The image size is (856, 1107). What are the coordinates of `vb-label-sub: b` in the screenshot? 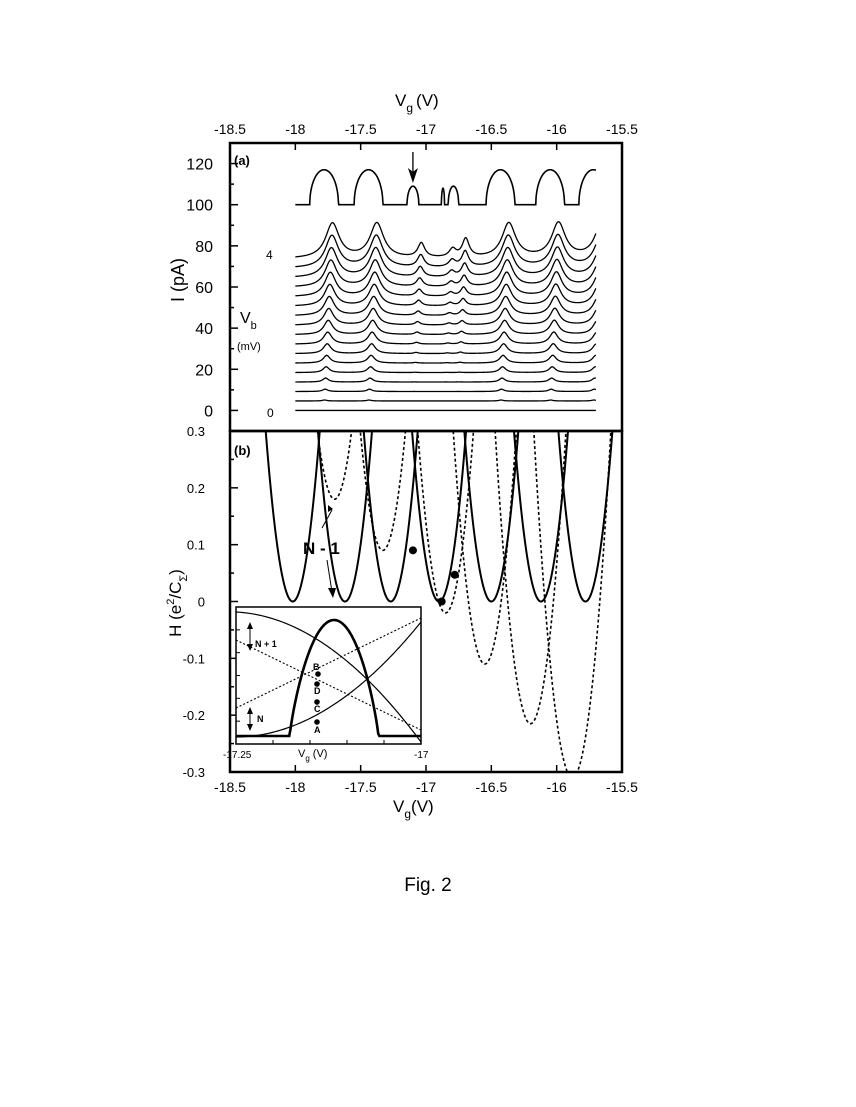 It's located at (254, 326).